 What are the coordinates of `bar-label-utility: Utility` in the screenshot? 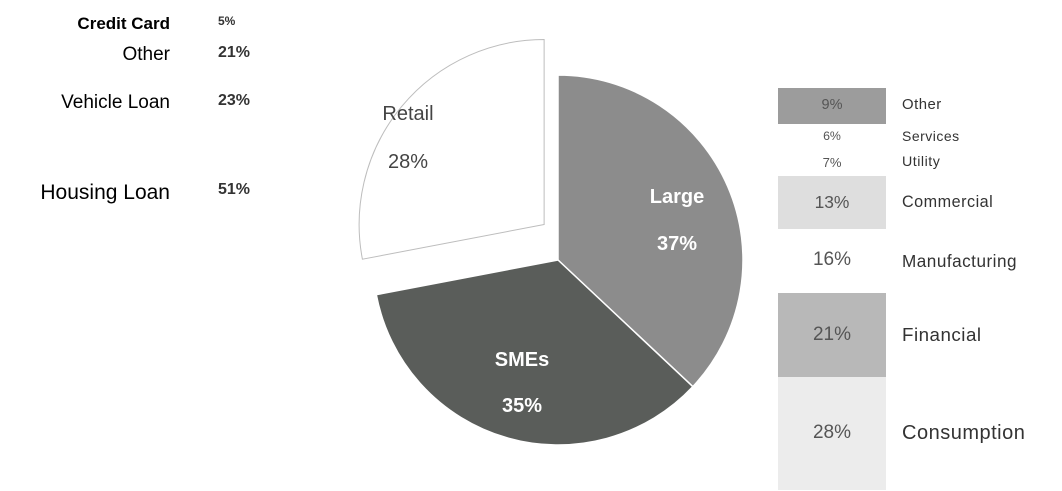 It's located at (921, 161).